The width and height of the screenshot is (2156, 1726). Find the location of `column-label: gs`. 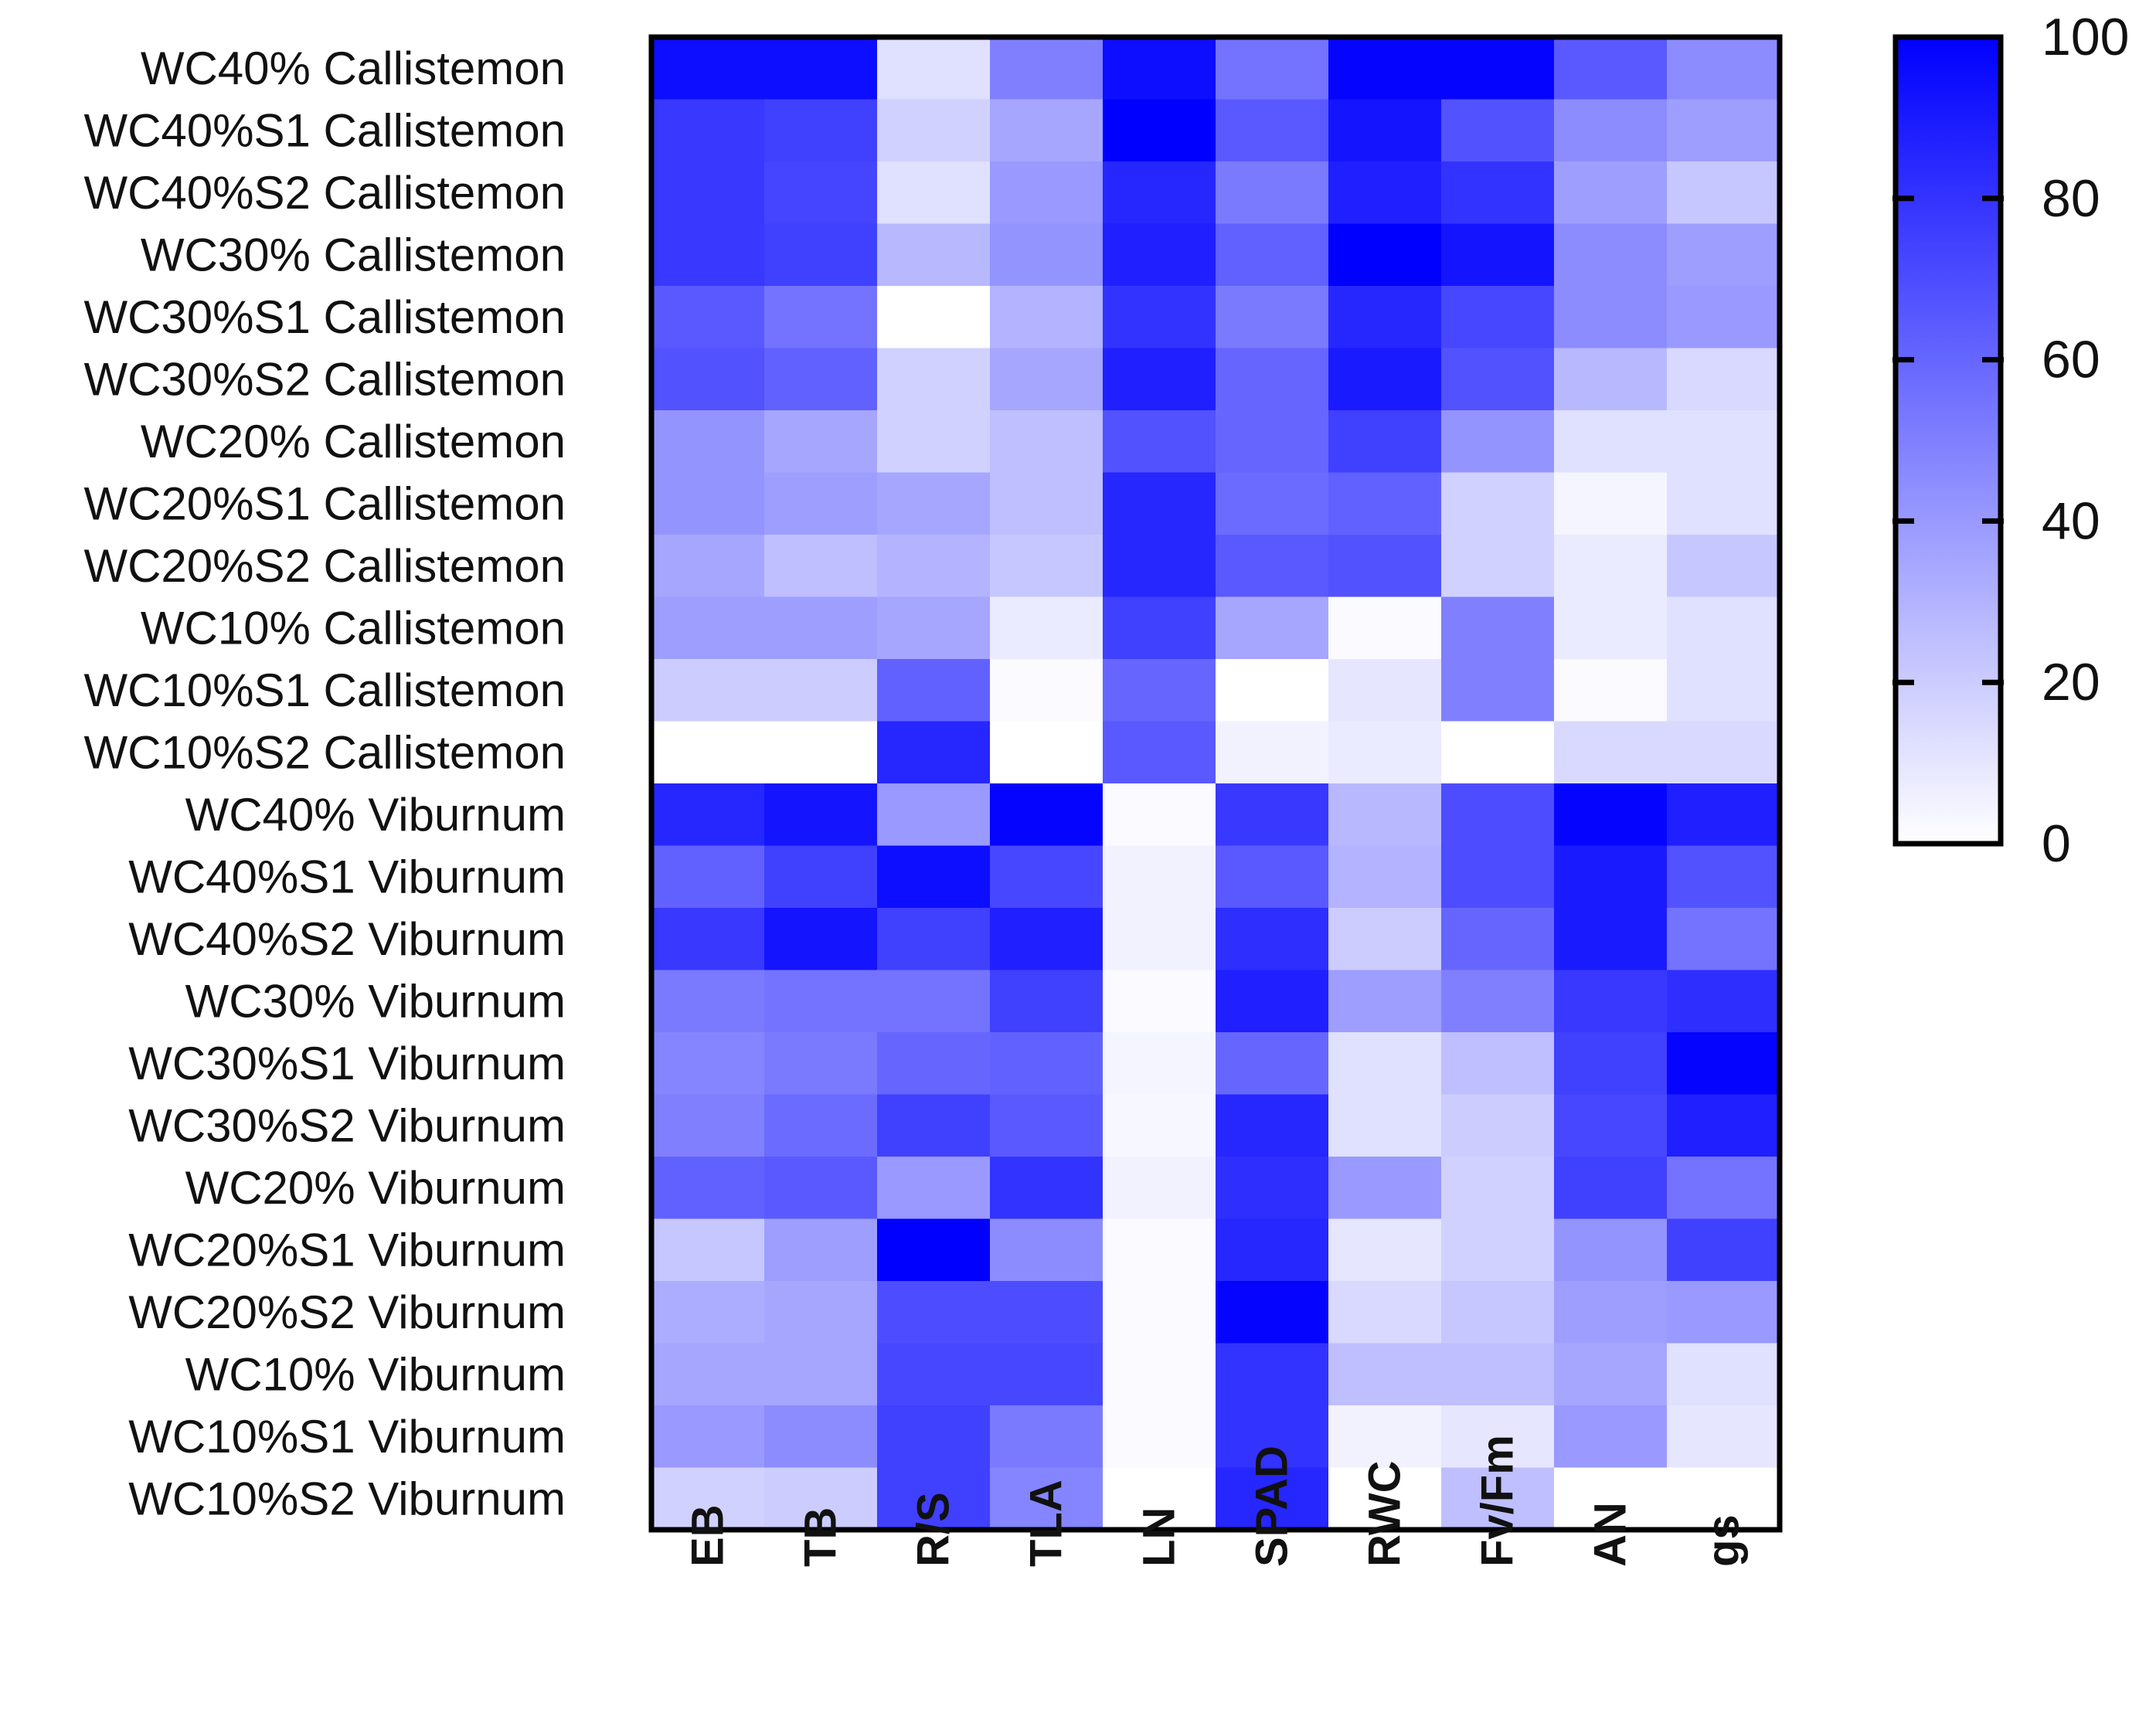

column-label: gs is located at coordinates (1724, 1540).